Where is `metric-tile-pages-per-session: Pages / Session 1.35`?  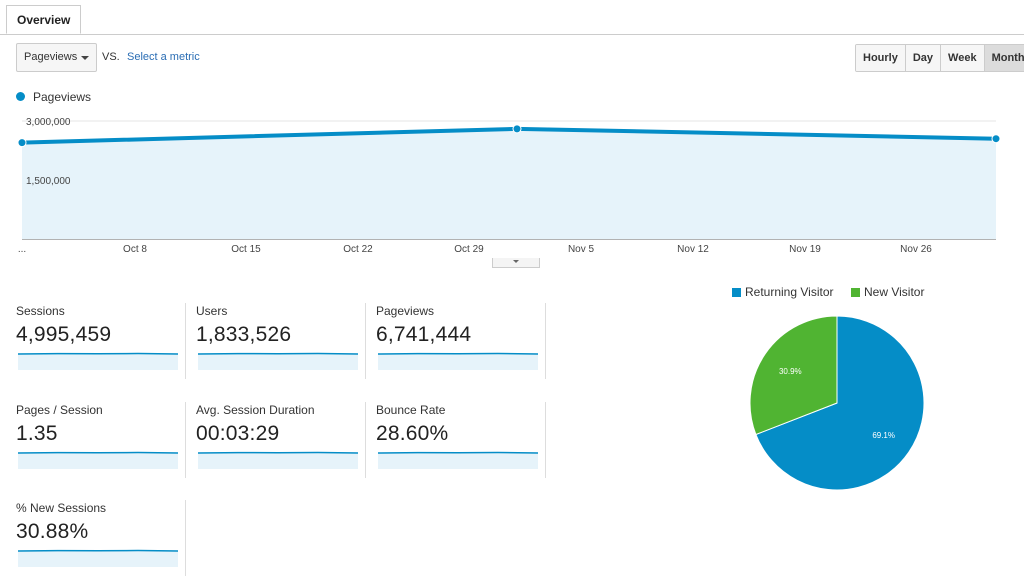 metric-tile-pages-per-session: Pages / Session 1.35 is located at coordinates (97, 436).